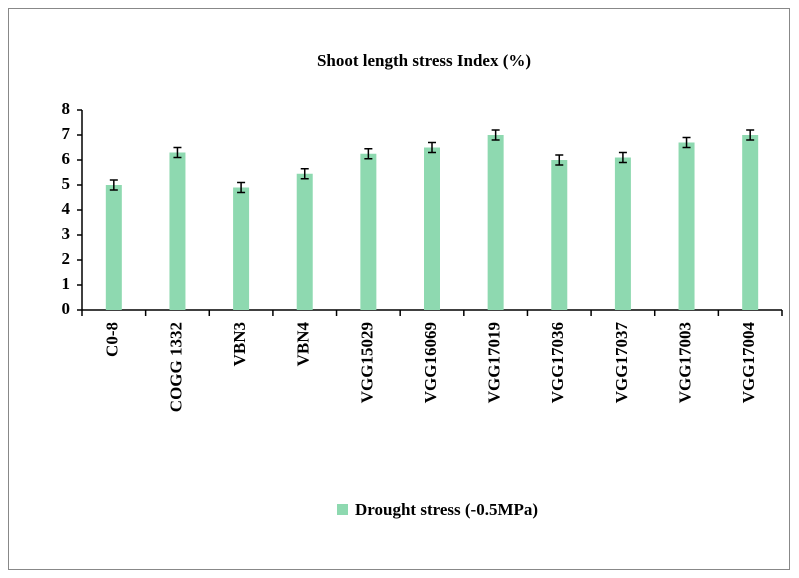  I want to click on chart-title: Shoot length stress Index (%), so click(424, 60).